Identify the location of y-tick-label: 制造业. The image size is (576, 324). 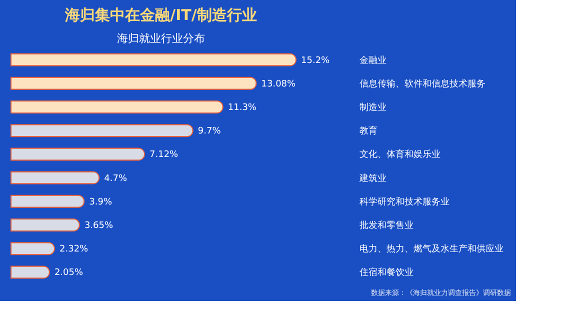
(373, 107).